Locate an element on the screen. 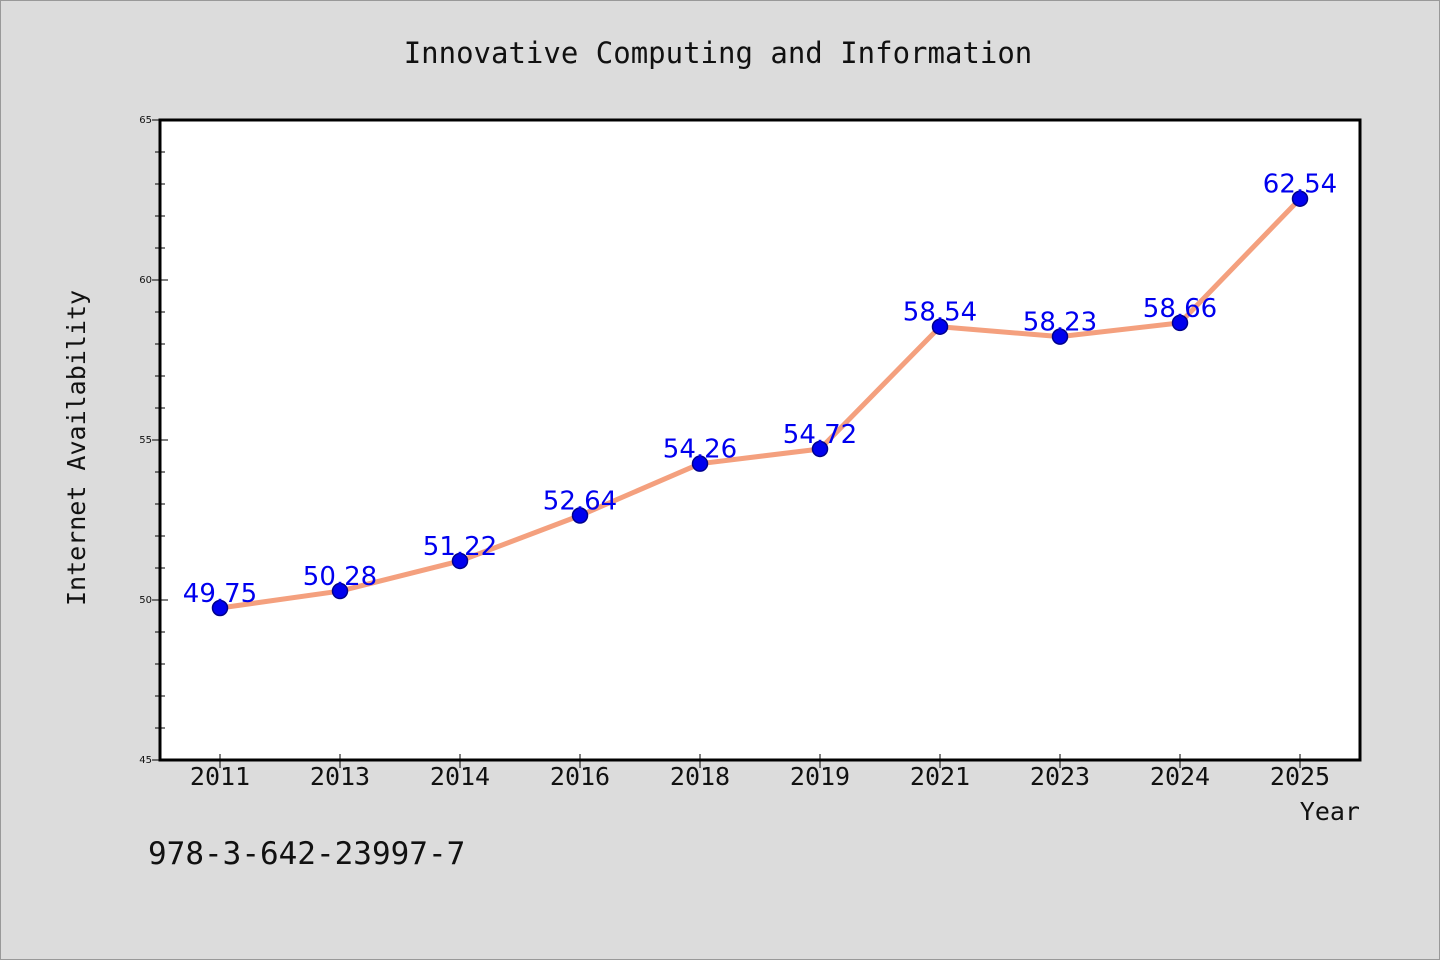 The width and height of the screenshot is (1440, 960). x-axis-ticks: 2011 2013 2014 2016 2018 2019 2021 2023 2024 2025 is located at coordinates (760, 772).